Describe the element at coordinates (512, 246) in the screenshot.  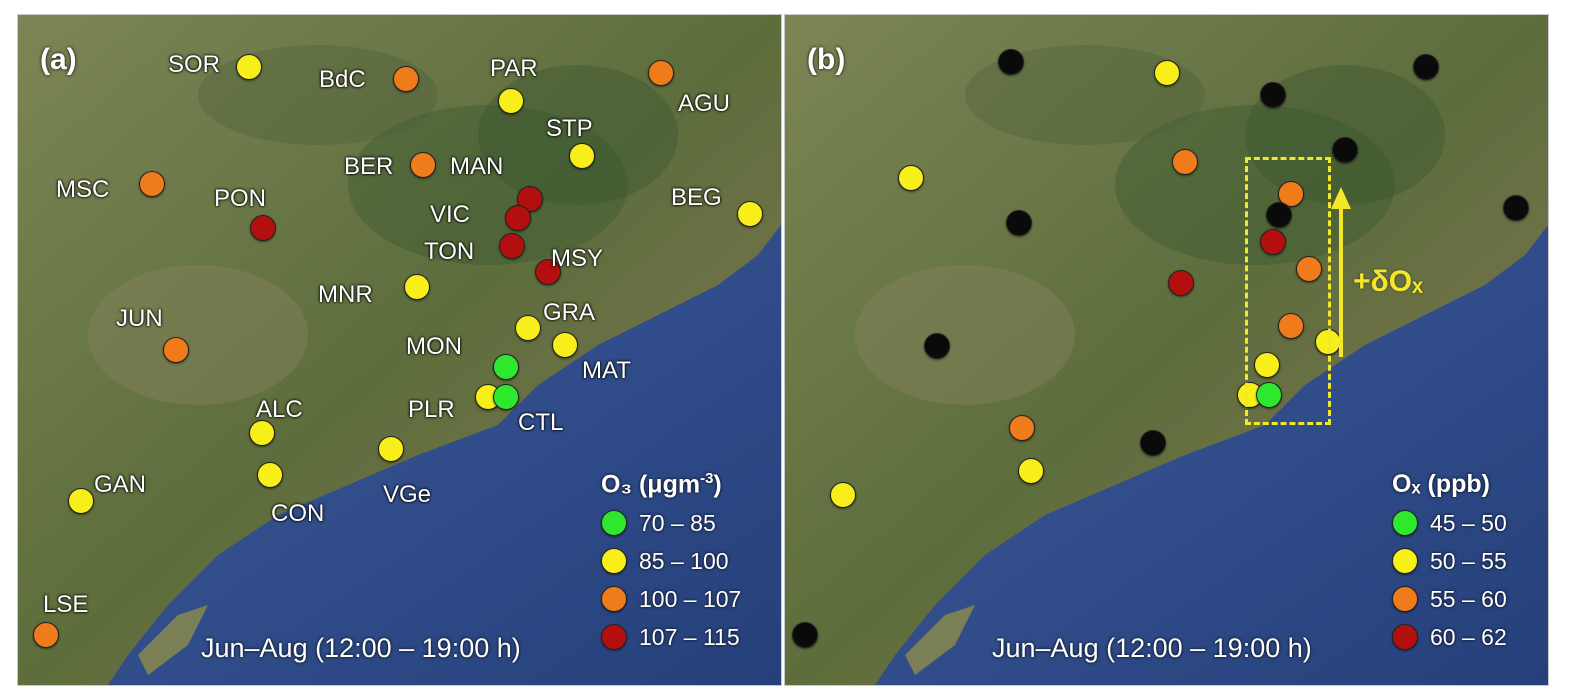
I see `station-marker-ton` at that location.